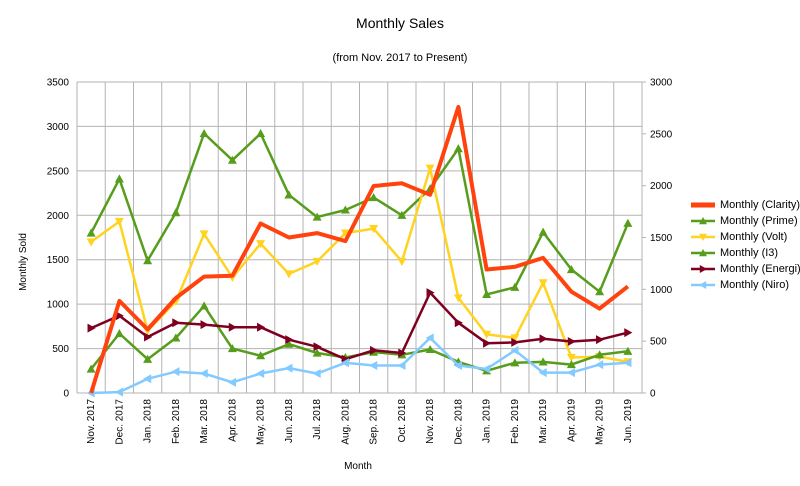 Image resolution: width=800 pixels, height=486 pixels. What do you see at coordinates (661, 290) in the screenshot?
I see `y2-tick-label: 1000` at bounding box center [661, 290].